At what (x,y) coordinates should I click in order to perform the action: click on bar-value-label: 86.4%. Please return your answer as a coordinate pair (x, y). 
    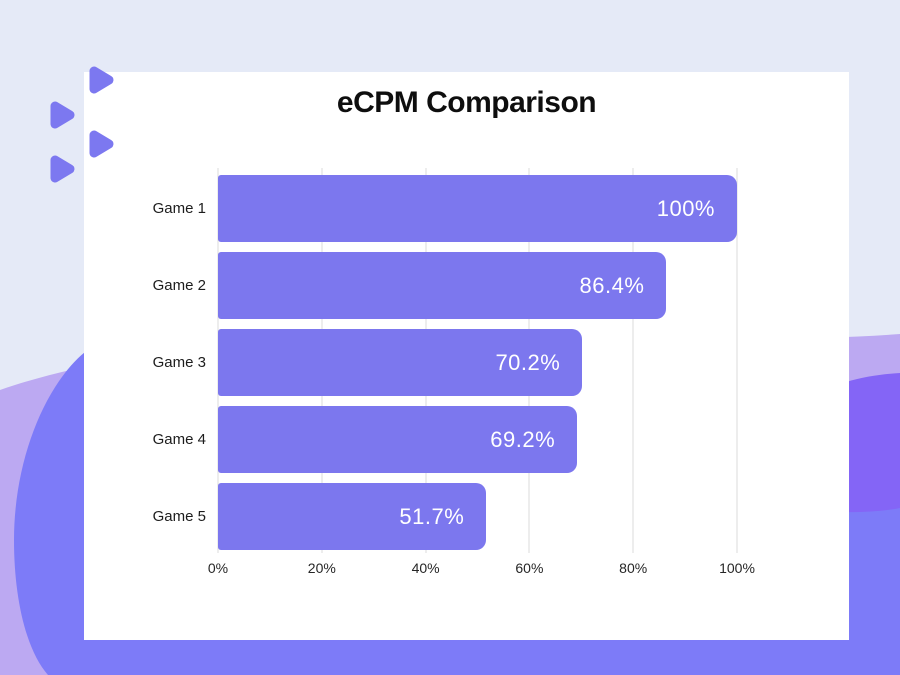
    Looking at the image, I should click on (612, 285).